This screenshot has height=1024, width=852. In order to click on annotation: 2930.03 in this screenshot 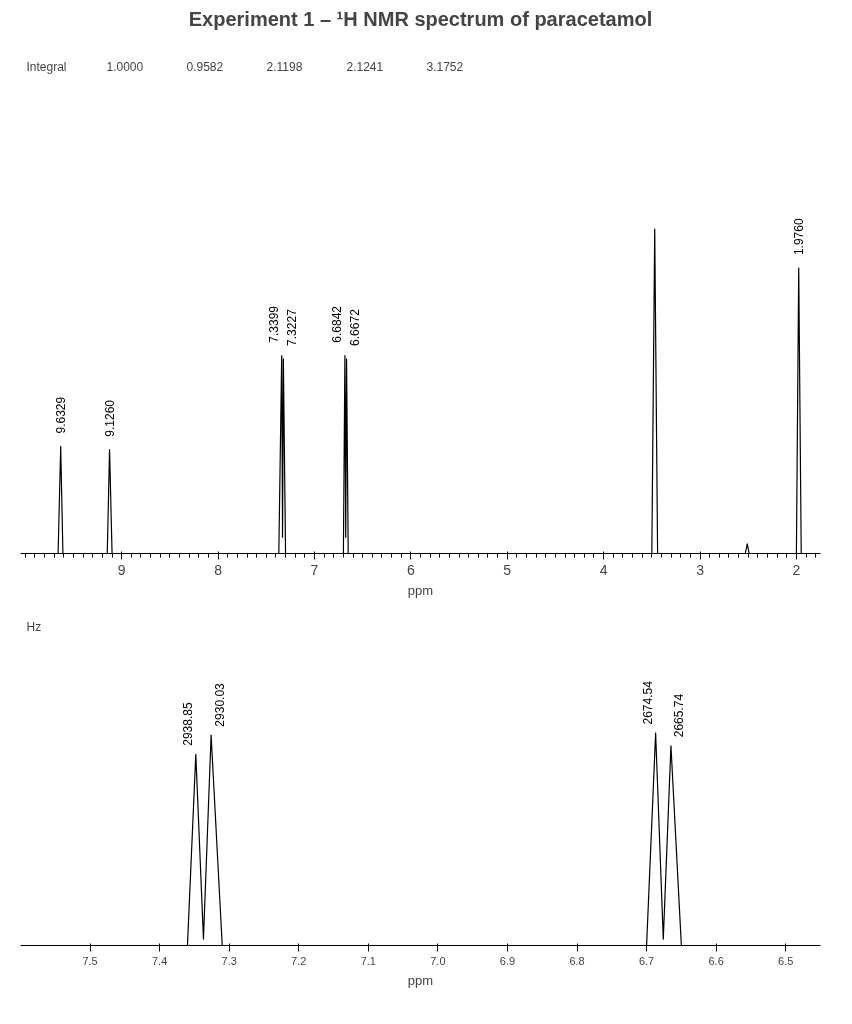, I will do `click(219, 704)`.